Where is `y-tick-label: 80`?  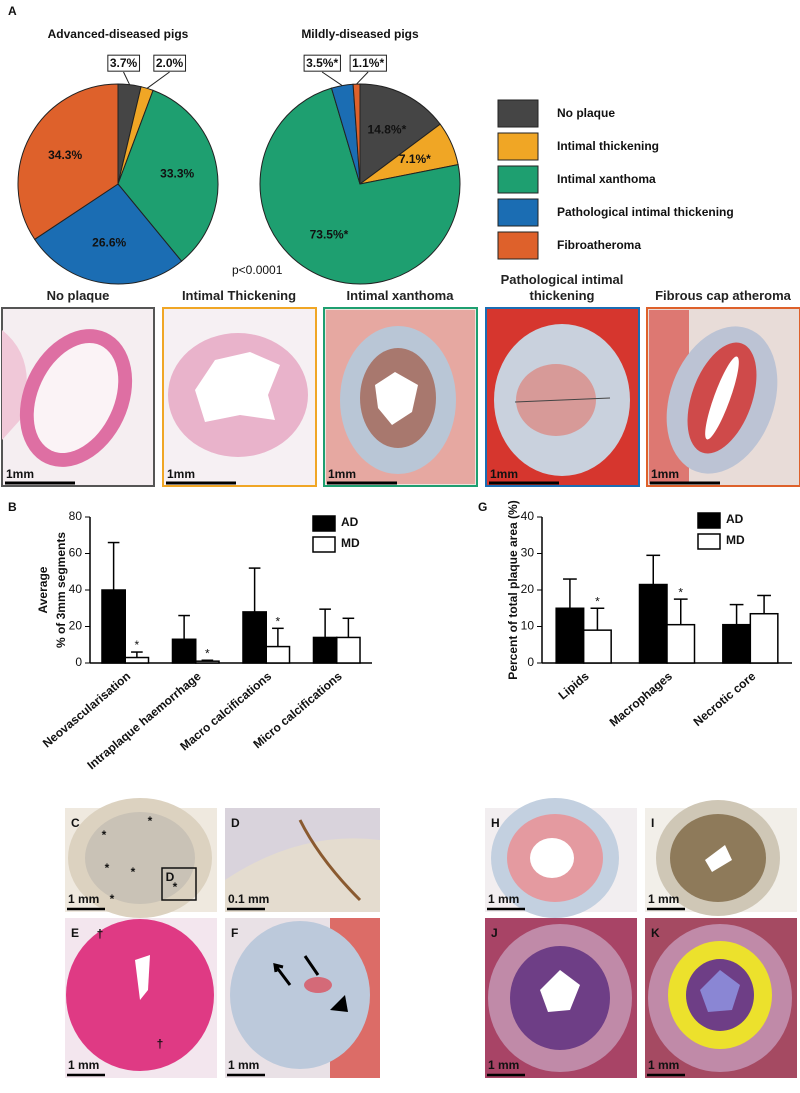 y-tick-label: 80 is located at coordinates (76, 516).